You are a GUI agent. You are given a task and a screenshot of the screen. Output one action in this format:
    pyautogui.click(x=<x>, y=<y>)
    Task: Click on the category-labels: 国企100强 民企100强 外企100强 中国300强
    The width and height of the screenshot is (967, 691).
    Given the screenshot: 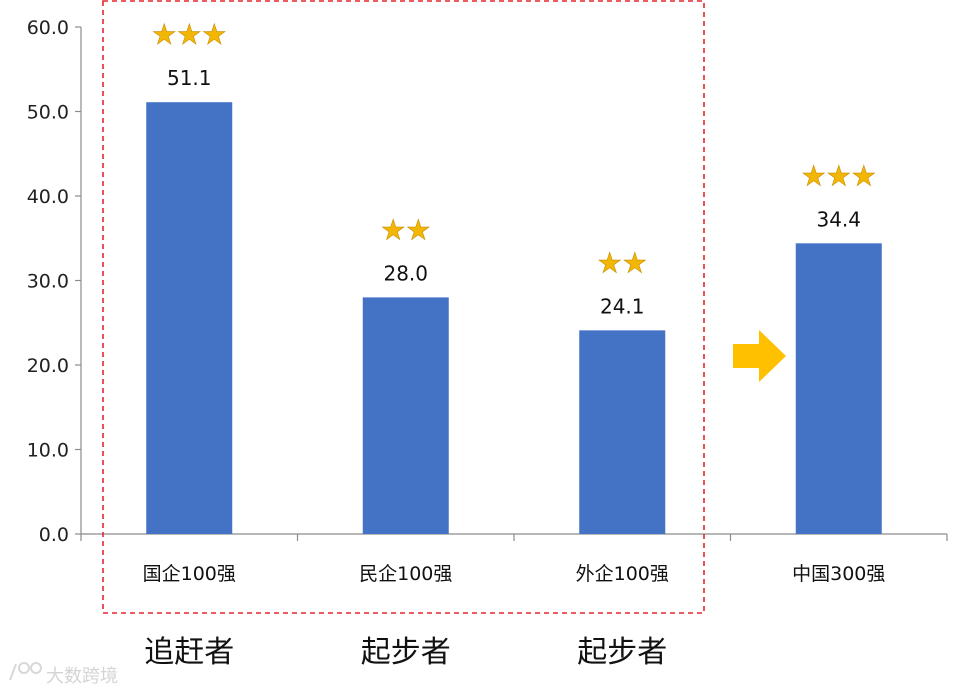 What is the action you would take?
    pyautogui.click(x=514, y=574)
    